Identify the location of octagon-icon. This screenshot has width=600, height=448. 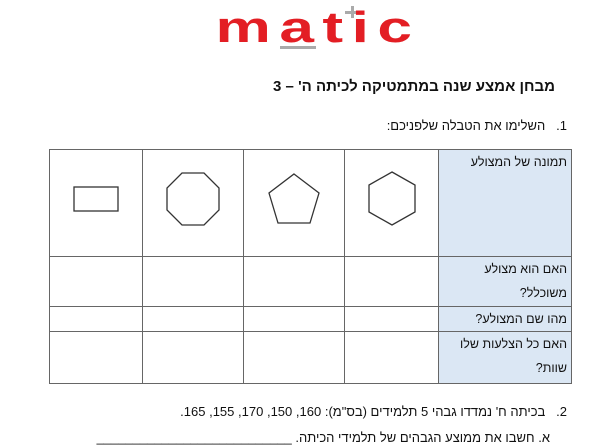
(193, 199).